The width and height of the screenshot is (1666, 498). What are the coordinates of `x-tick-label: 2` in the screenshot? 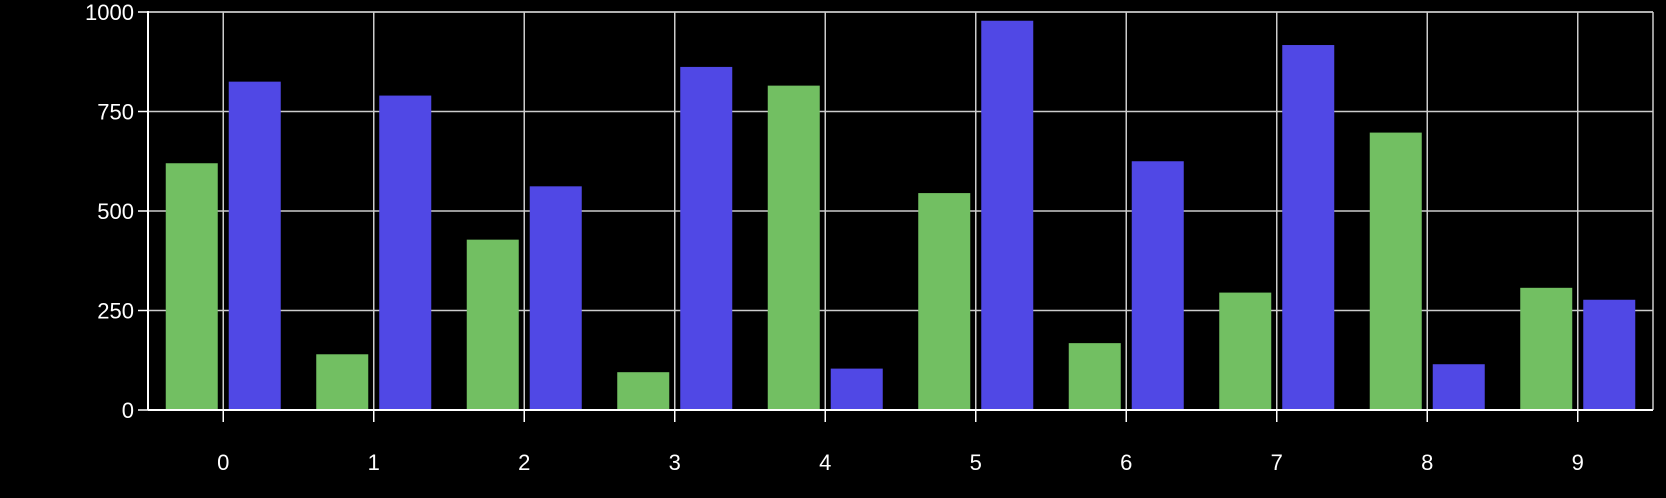 It's located at (524, 462).